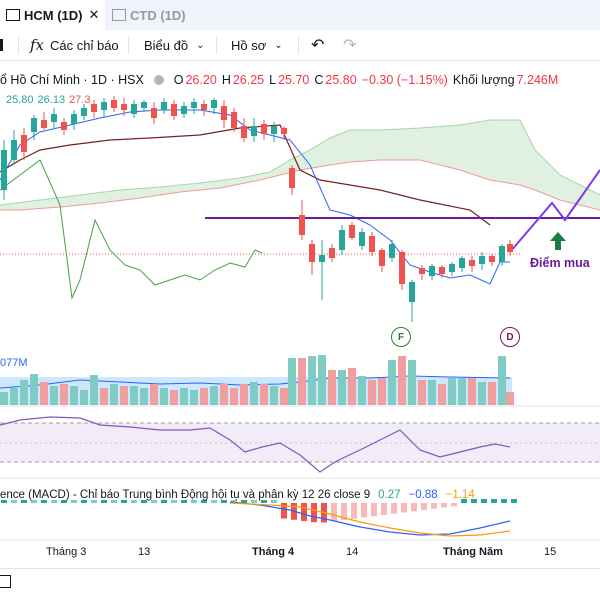 Image resolution: width=600 pixels, height=601 pixels. What do you see at coordinates (404, 80) in the screenshot?
I see `change-value: −0.30 (−1.15%)` at bounding box center [404, 80].